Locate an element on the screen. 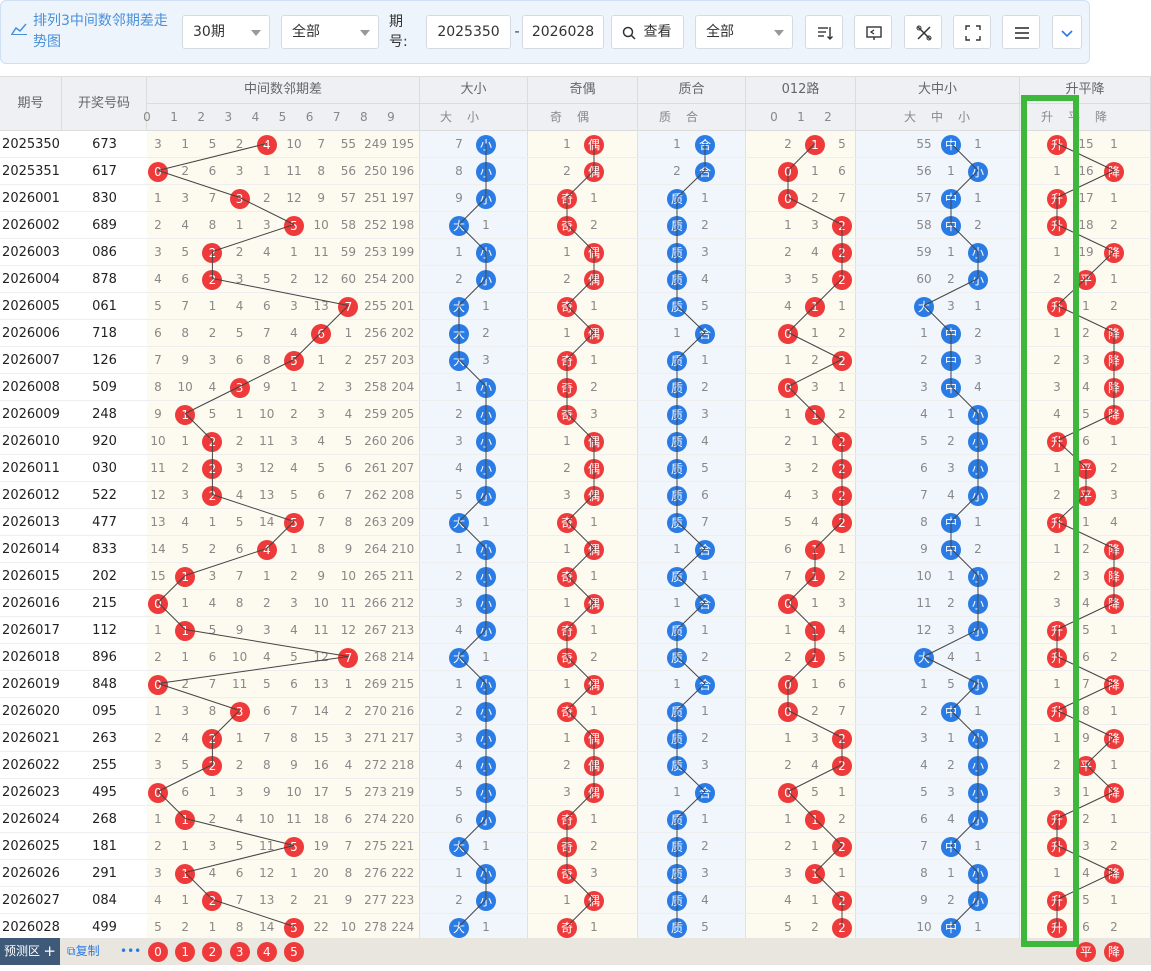 The width and height of the screenshot is (1151, 971). predict-flat-ball: 平 is located at coordinates (1086, 951).